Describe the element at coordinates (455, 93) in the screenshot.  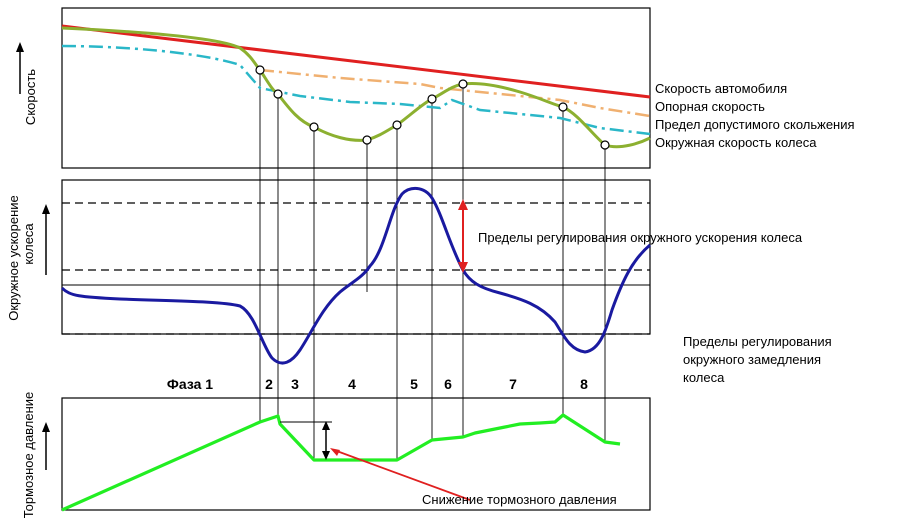
I see `slip-limit-line` at that location.